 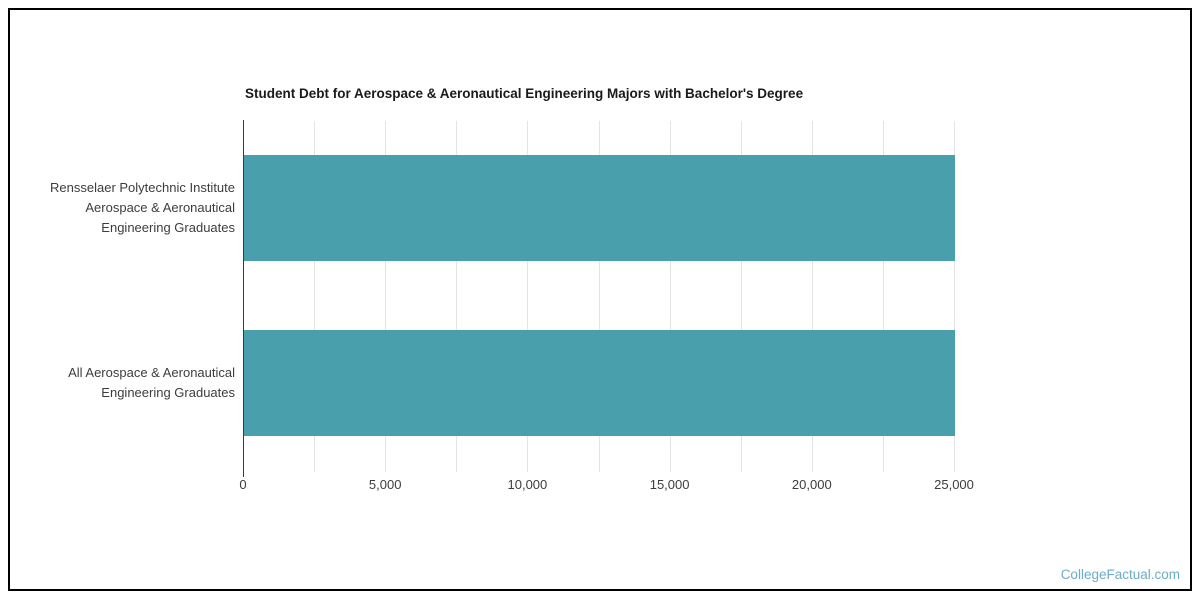 What do you see at coordinates (954, 484) in the screenshot?
I see `x-tick-label-5: 25,000` at bounding box center [954, 484].